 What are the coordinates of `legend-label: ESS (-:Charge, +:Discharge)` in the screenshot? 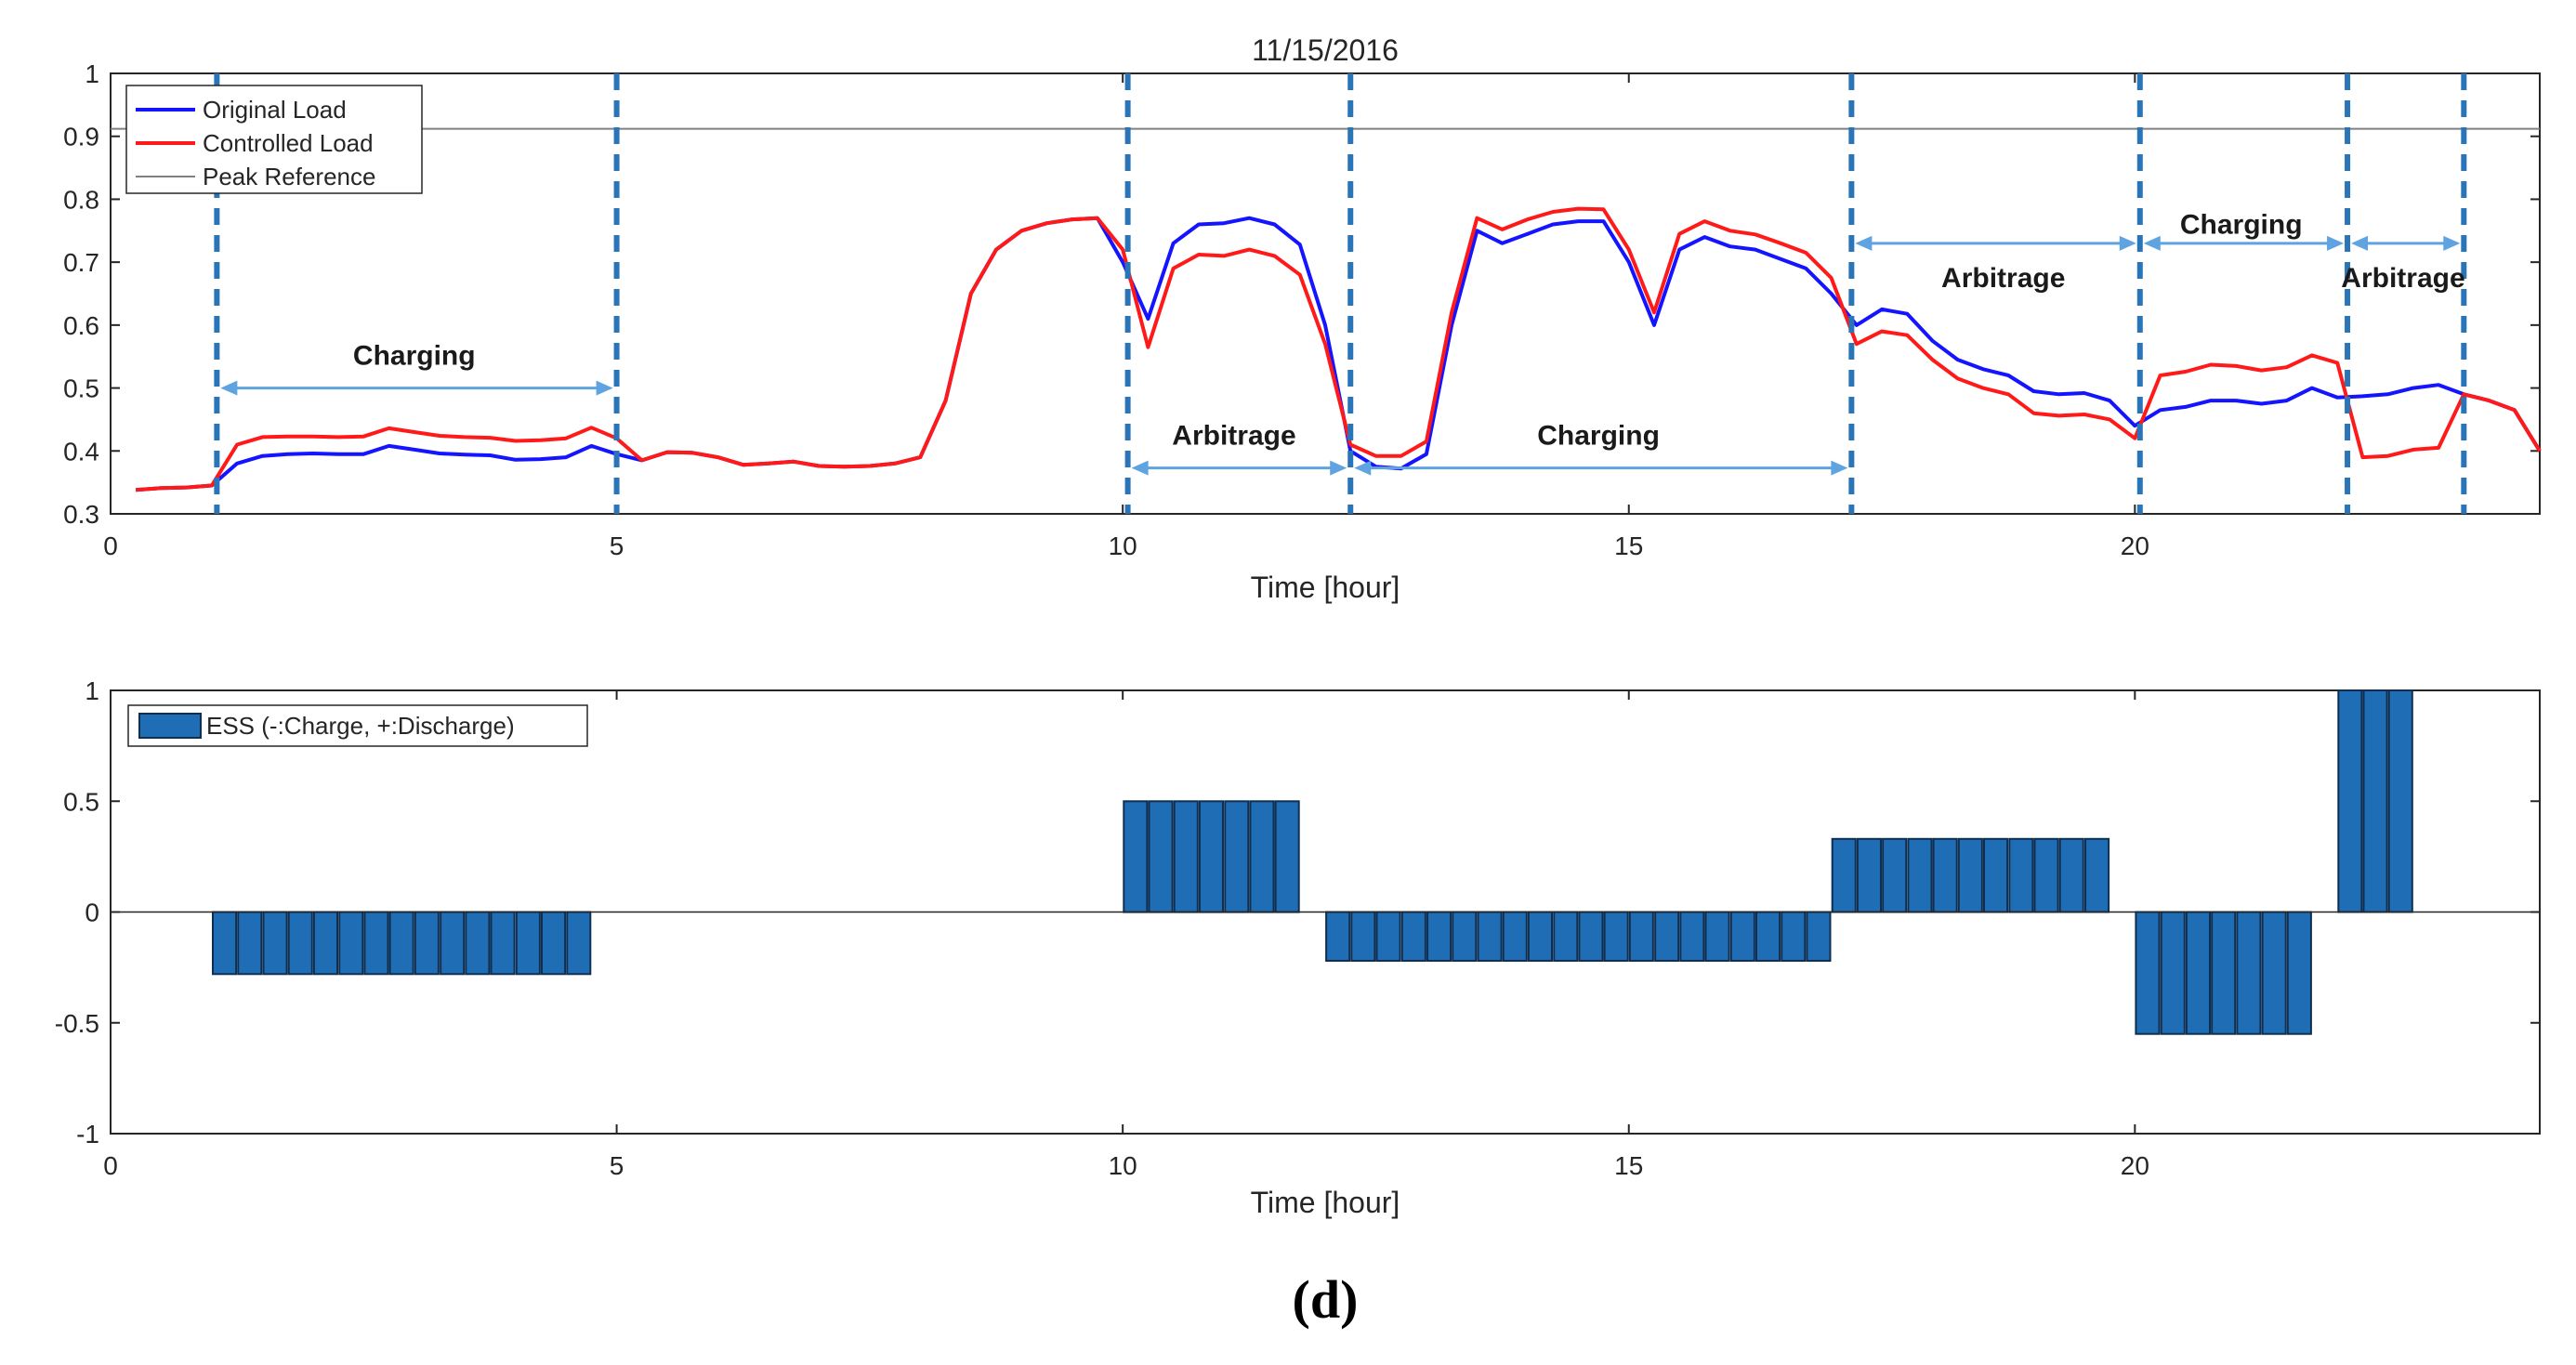 It's located at (360, 726).